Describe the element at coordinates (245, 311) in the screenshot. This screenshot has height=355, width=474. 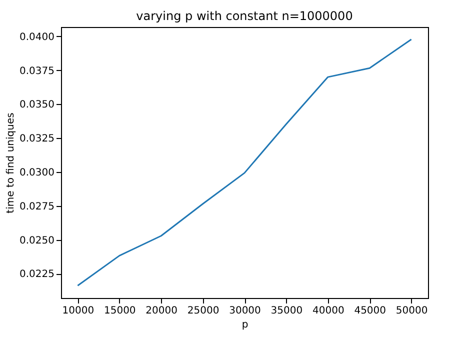
I see `x-tick-label: 30000` at that location.